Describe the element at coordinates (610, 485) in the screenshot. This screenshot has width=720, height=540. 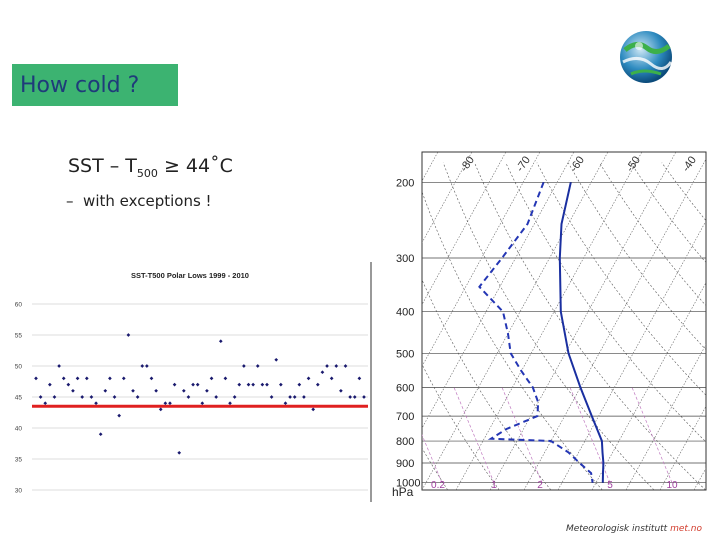
I see `mixing-ratio-label: 5` at that location.